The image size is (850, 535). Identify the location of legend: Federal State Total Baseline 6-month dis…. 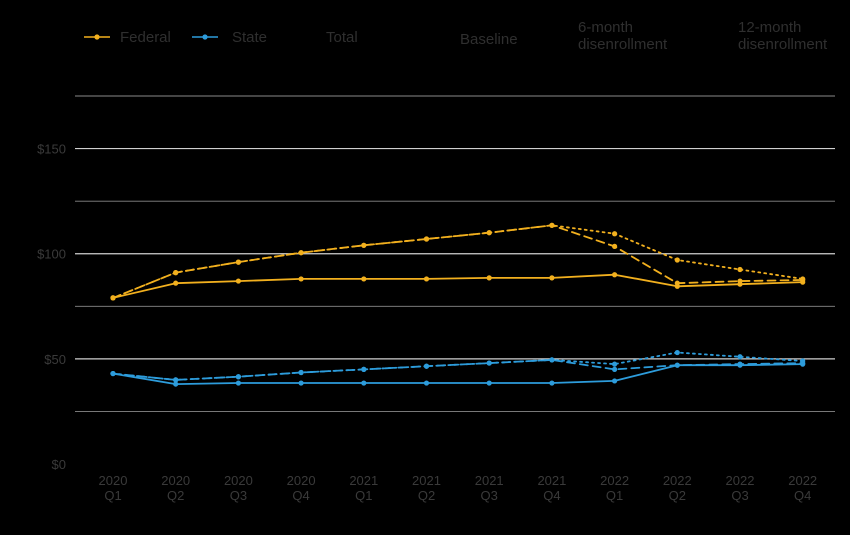
(456, 36).